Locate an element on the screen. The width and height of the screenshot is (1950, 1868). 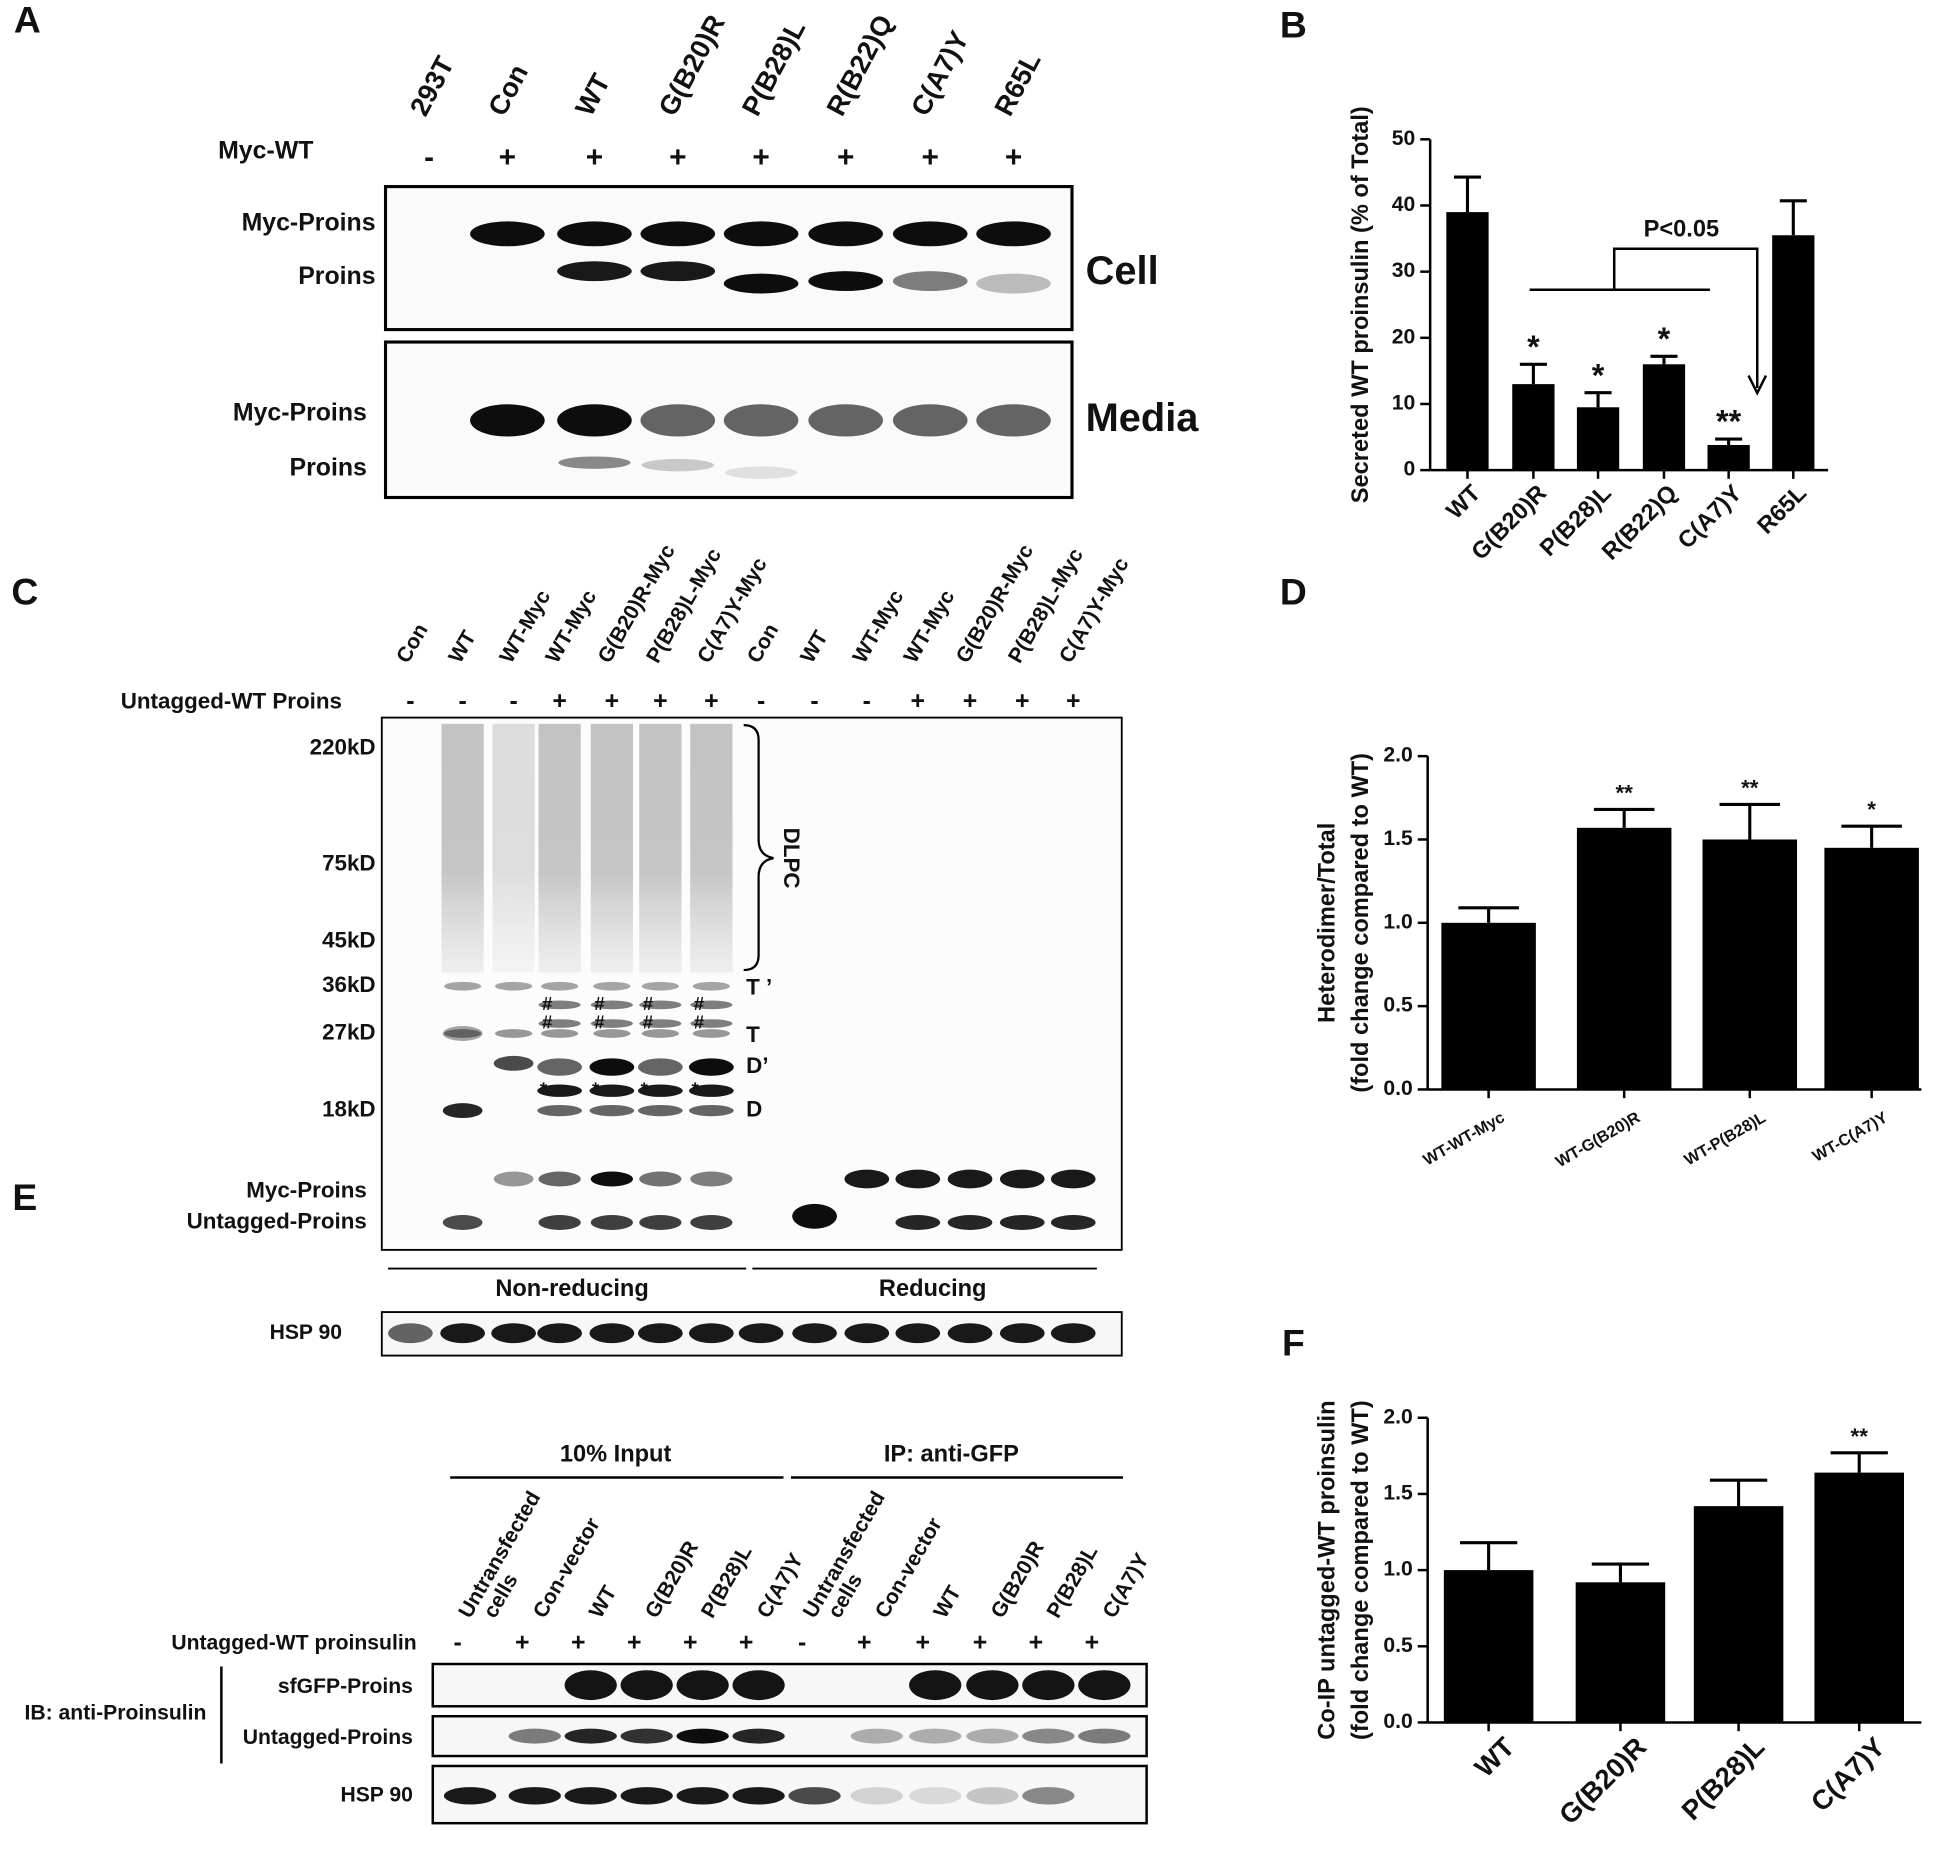
marker-label: 75kD is located at coordinates (349, 862).